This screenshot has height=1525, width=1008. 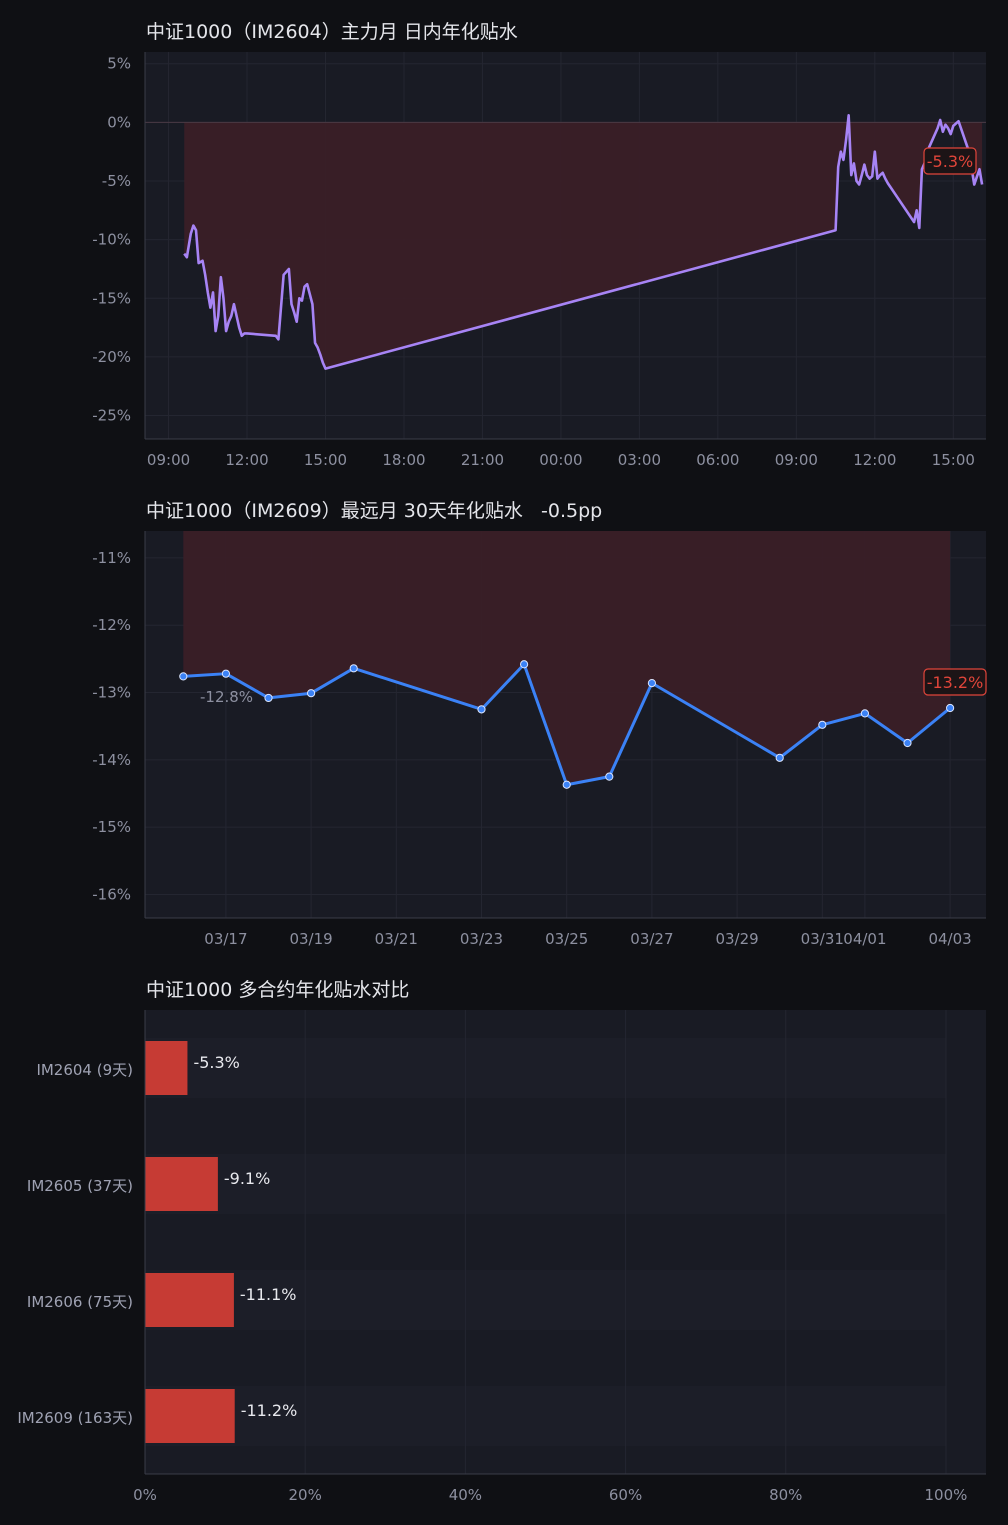 I want to click on x-tick-label: 80%, so click(x=785, y=1495).